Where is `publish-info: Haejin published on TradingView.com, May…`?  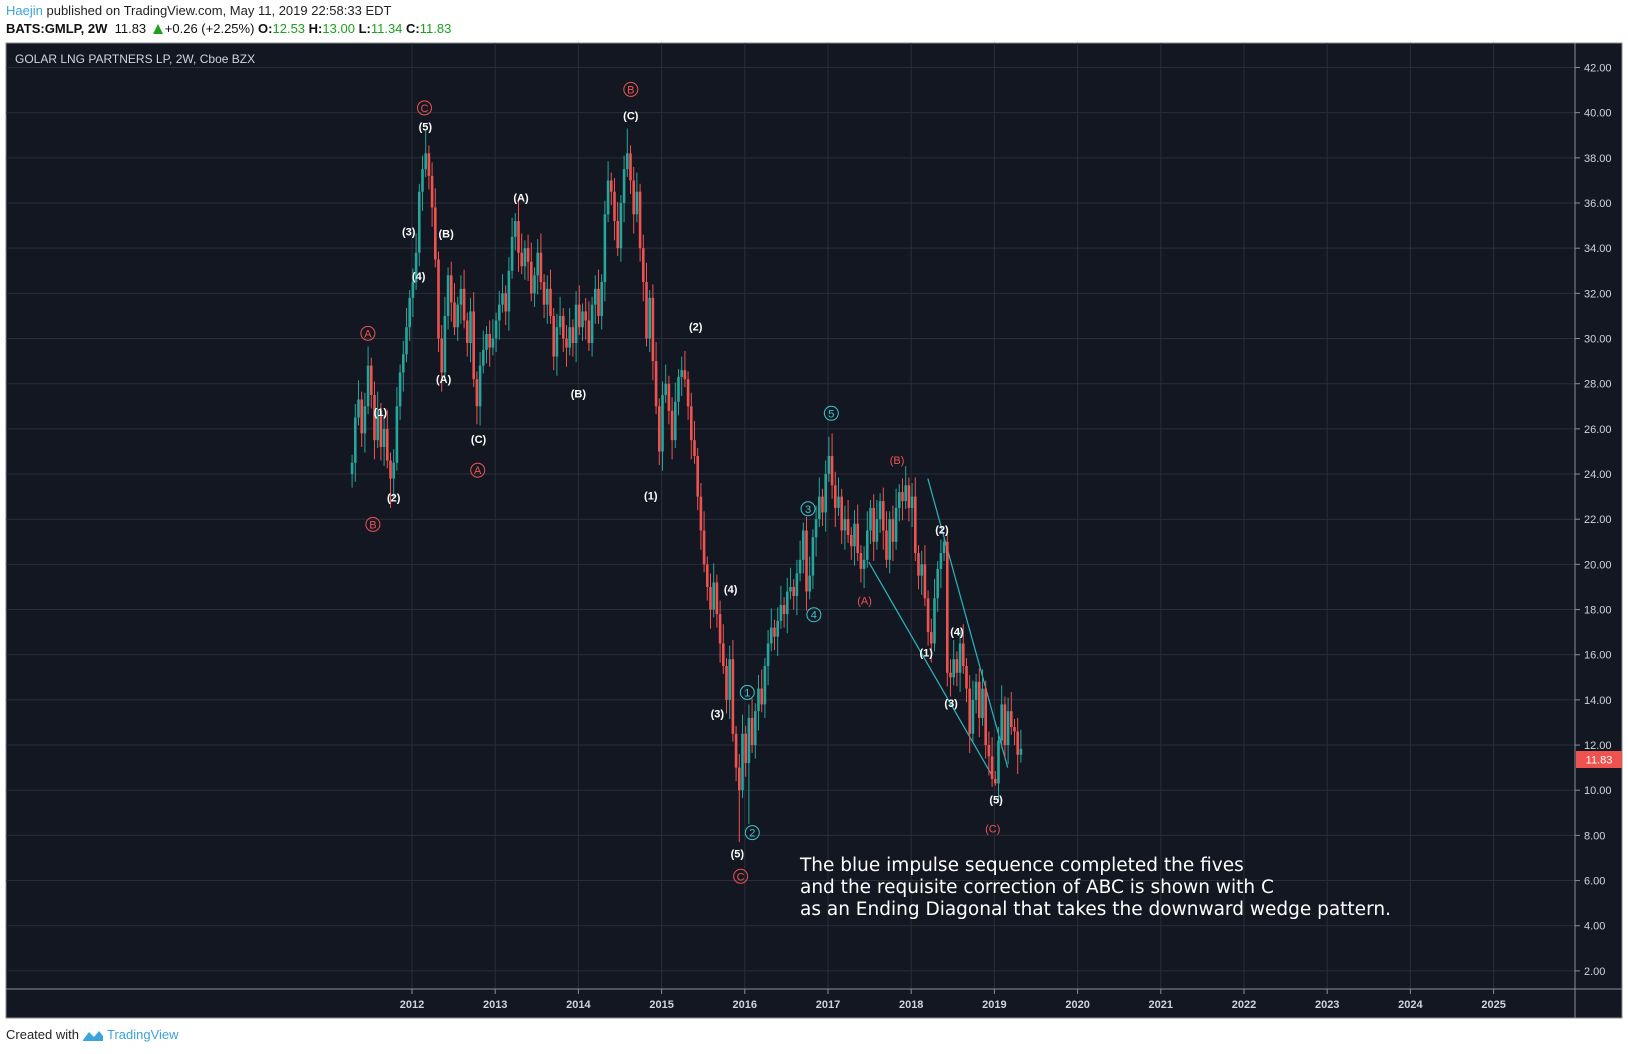
publish-info: Haejin published on TradingView.com, May… is located at coordinates (198, 11).